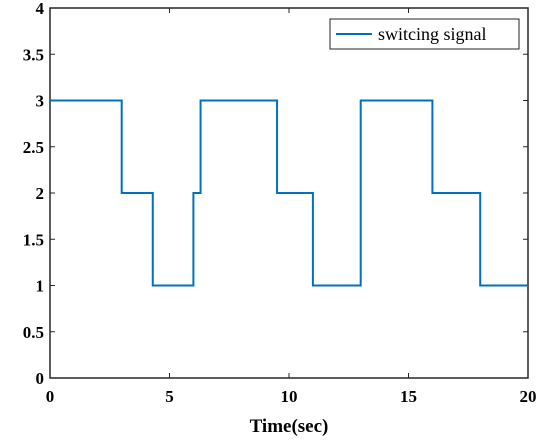 The width and height of the screenshot is (552, 440). What do you see at coordinates (40, 101) in the screenshot?
I see `y-tick-label: 3` at bounding box center [40, 101].